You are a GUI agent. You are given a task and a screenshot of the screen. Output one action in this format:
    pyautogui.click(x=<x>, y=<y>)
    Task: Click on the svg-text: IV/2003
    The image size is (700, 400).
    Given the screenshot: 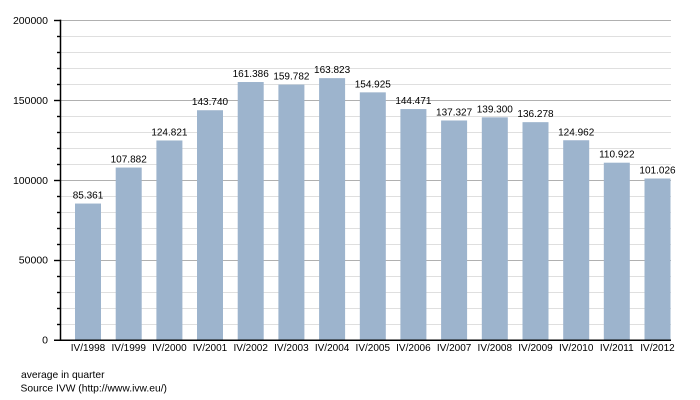 What is the action you would take?
    pyautogui.click(x=291, y=348)
    